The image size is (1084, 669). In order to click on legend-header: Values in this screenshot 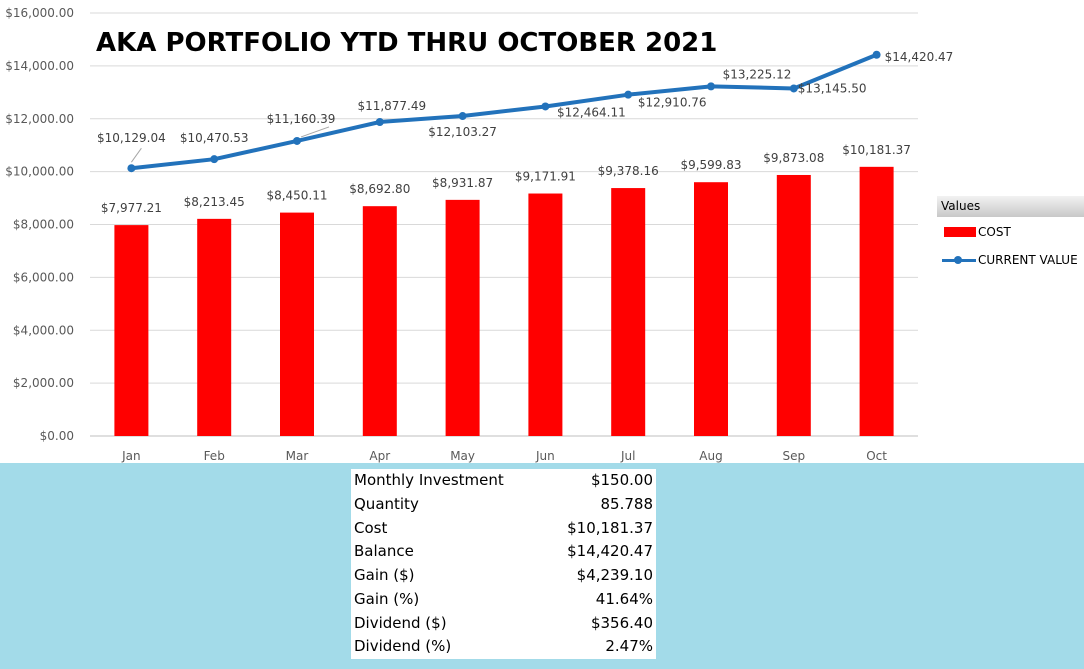, I will do `click(1010, 206)`.